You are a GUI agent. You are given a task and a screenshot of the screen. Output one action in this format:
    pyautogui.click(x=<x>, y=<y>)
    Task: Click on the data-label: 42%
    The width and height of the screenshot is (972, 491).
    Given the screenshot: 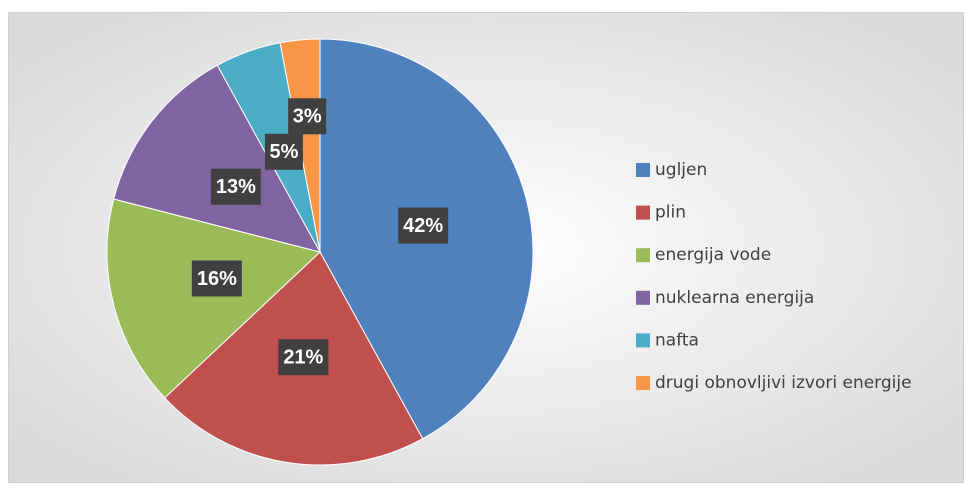 What is the action you would take?
    pyautogui.click(x=423, y=226)
    